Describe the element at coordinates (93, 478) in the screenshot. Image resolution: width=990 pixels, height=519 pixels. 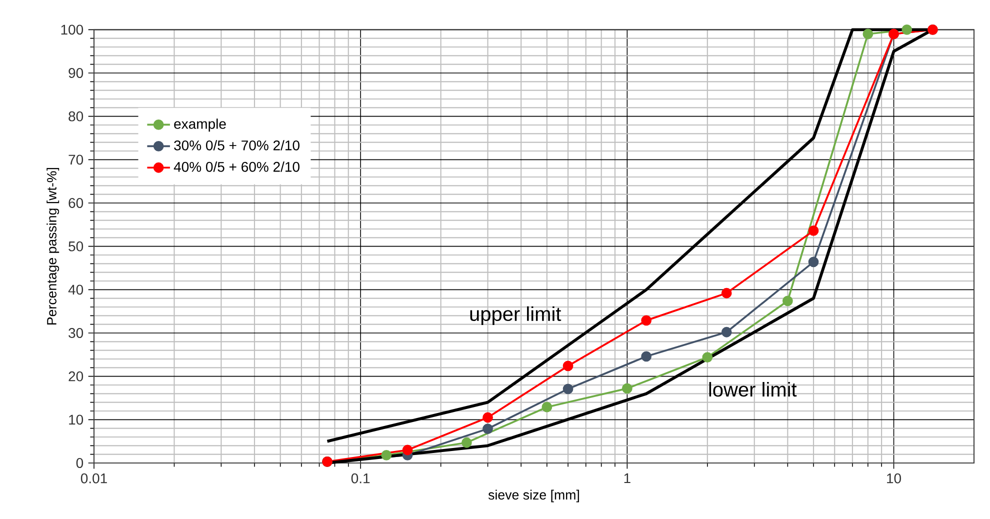
I see `x-tick-label: 0.01` at that location.